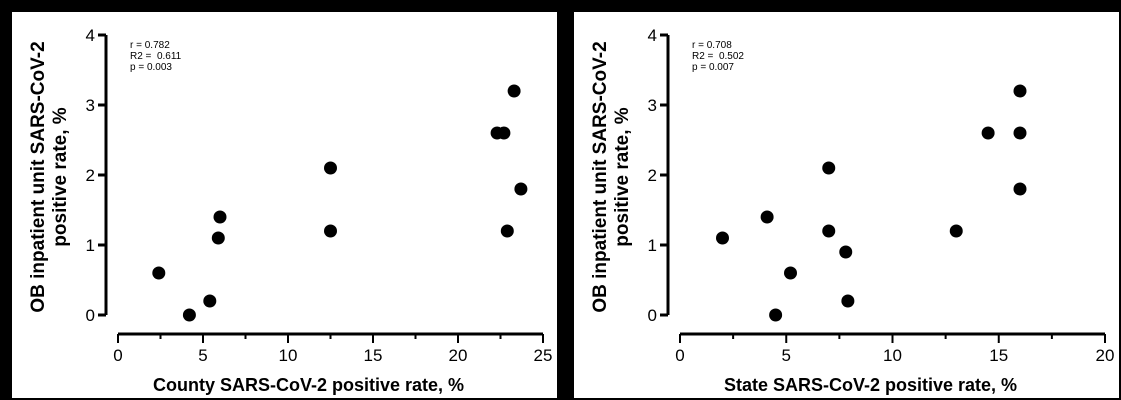  I want to click on county-y-tick-label: 0, so click(90, 315).